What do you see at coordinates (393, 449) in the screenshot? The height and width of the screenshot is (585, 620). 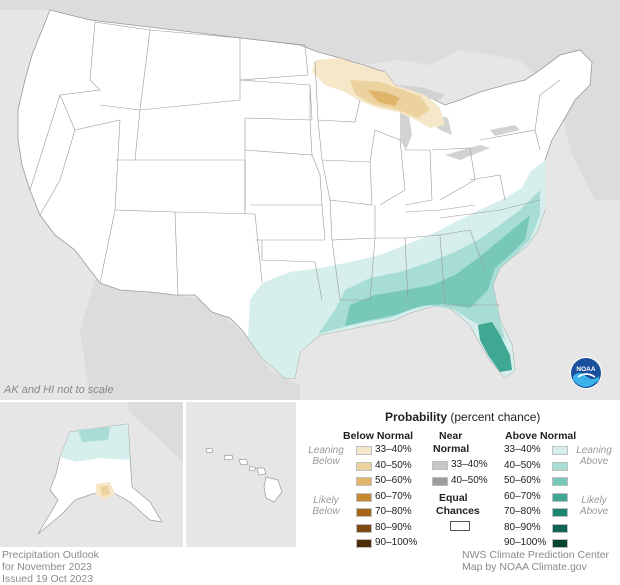 I see `below-normal-label: 33–40%` at bounding box center [393, 449].